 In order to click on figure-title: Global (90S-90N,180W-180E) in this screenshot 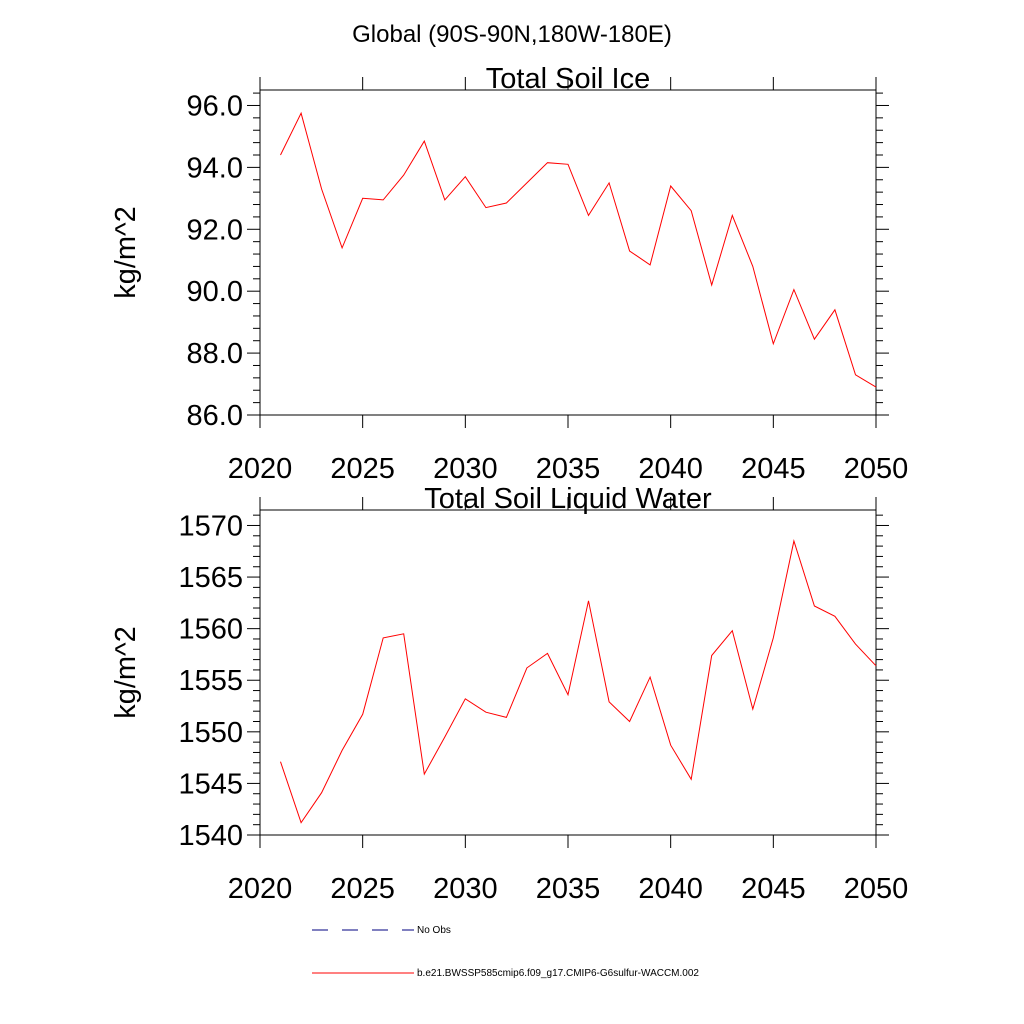, I will do `click(512, 34)`.